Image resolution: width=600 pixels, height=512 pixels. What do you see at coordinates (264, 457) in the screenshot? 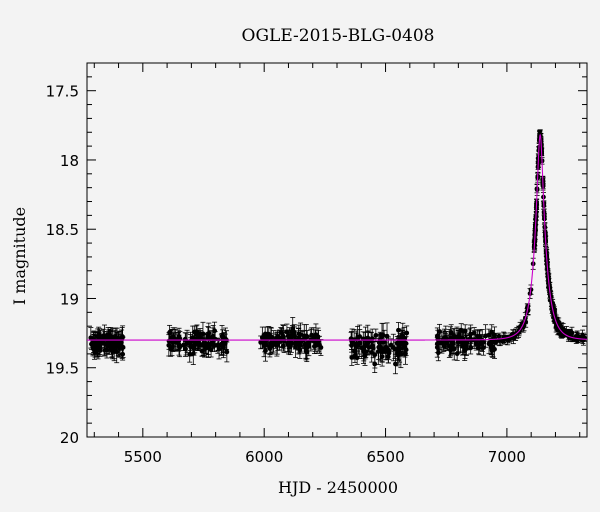
I see `x-tick-label: 6000` at bounding box center [264, 457].